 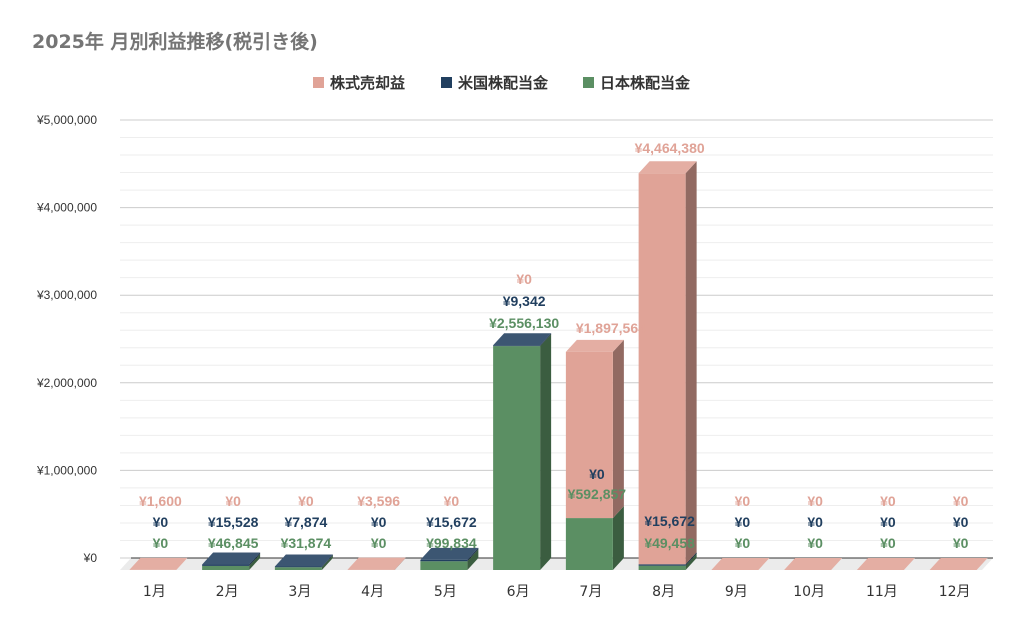 What do you see at coordinates (66, 383) in the screenshot?
I see `y-tick-label: ¥2,000,000` at bounding box center [66, 383].